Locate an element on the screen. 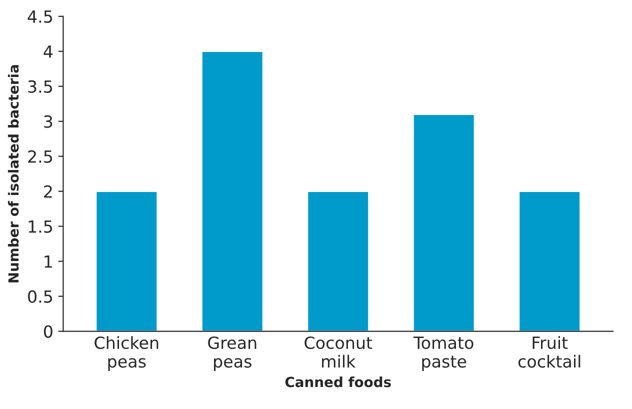 Image resolution: width=632 pixels, height=409 pixels. y-tick-label: 4.5 is located at coordinates (40, 16).